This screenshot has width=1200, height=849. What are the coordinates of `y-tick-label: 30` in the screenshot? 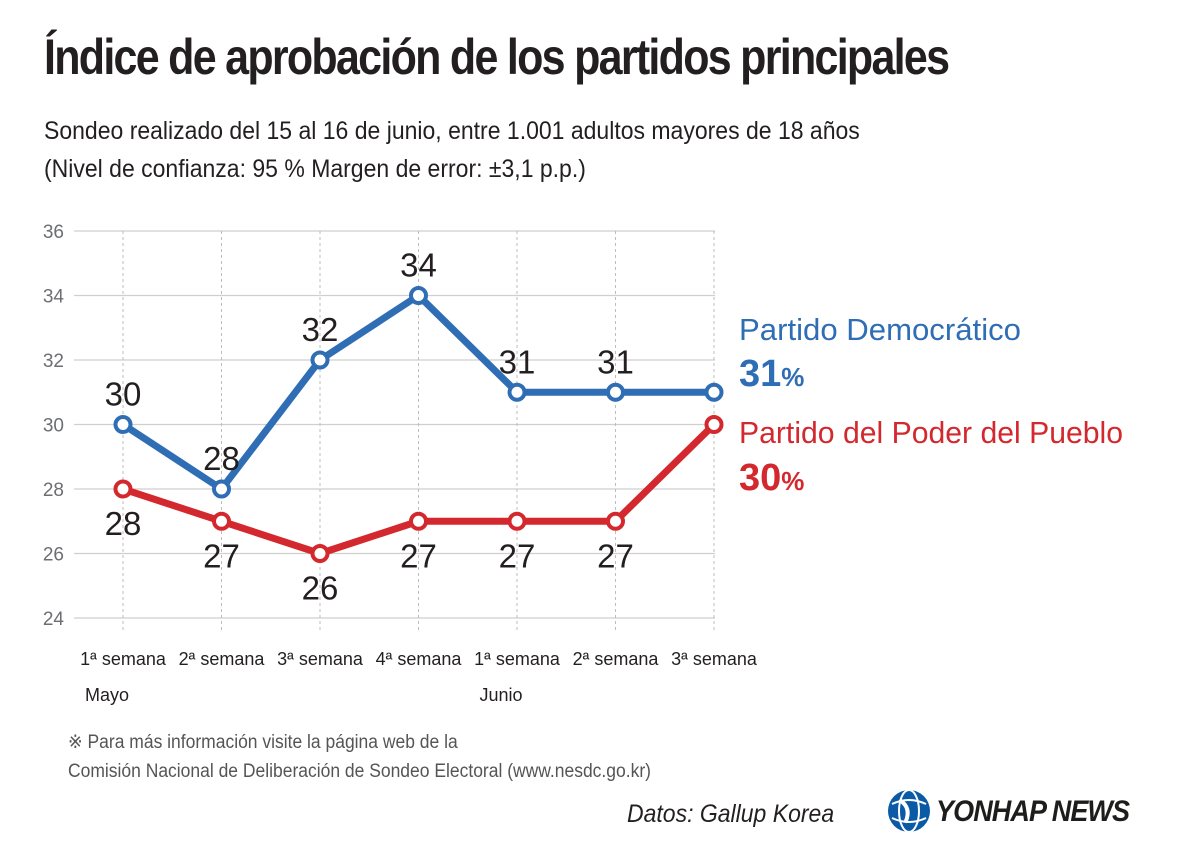 It's located at (53, 426).